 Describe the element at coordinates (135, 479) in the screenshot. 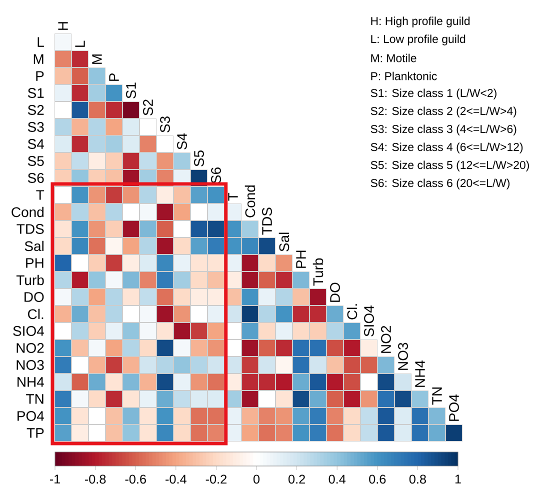

I see `color-bar-label: -0.6` at that location.